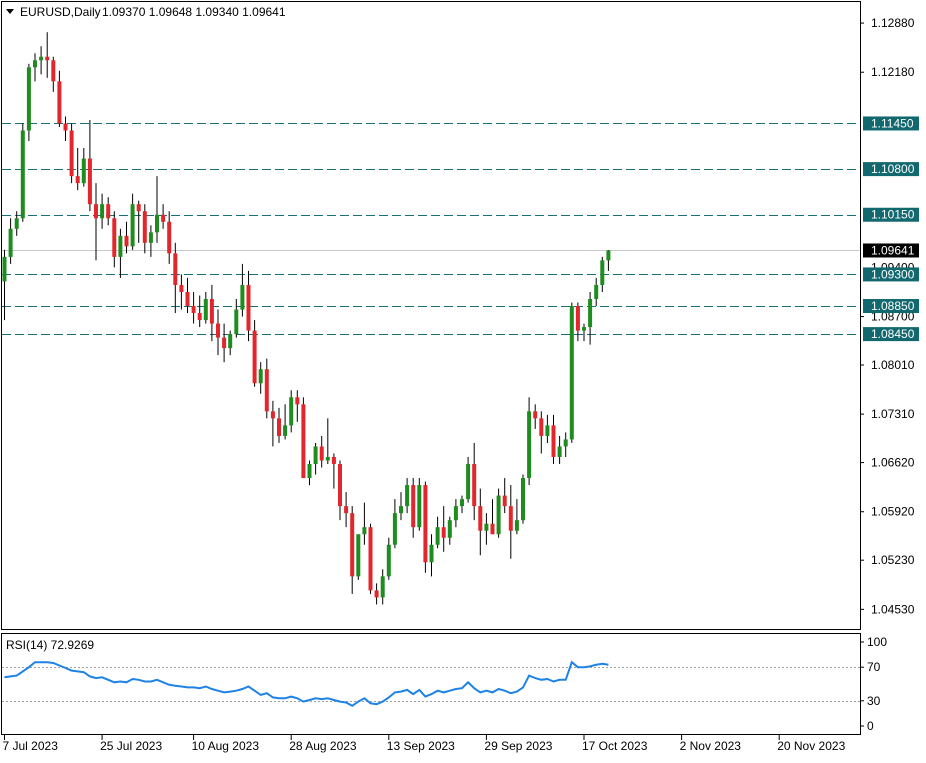  Describe the element at coordinates (306, 683) in the screenshot. I see `rsi-series-line` at that location.